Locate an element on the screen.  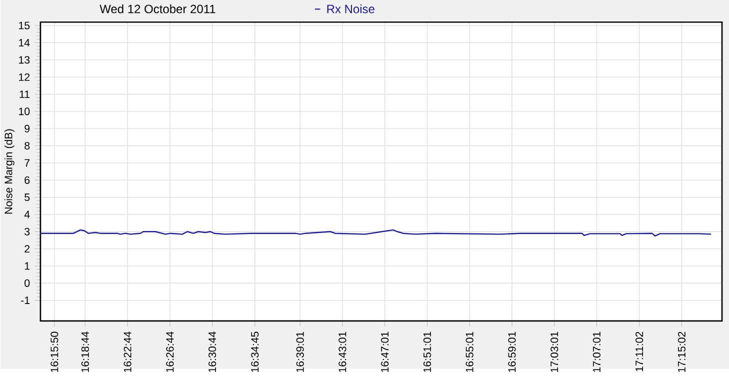
x-tick-label: 16:26:44 is located at coordinates (170, 352).